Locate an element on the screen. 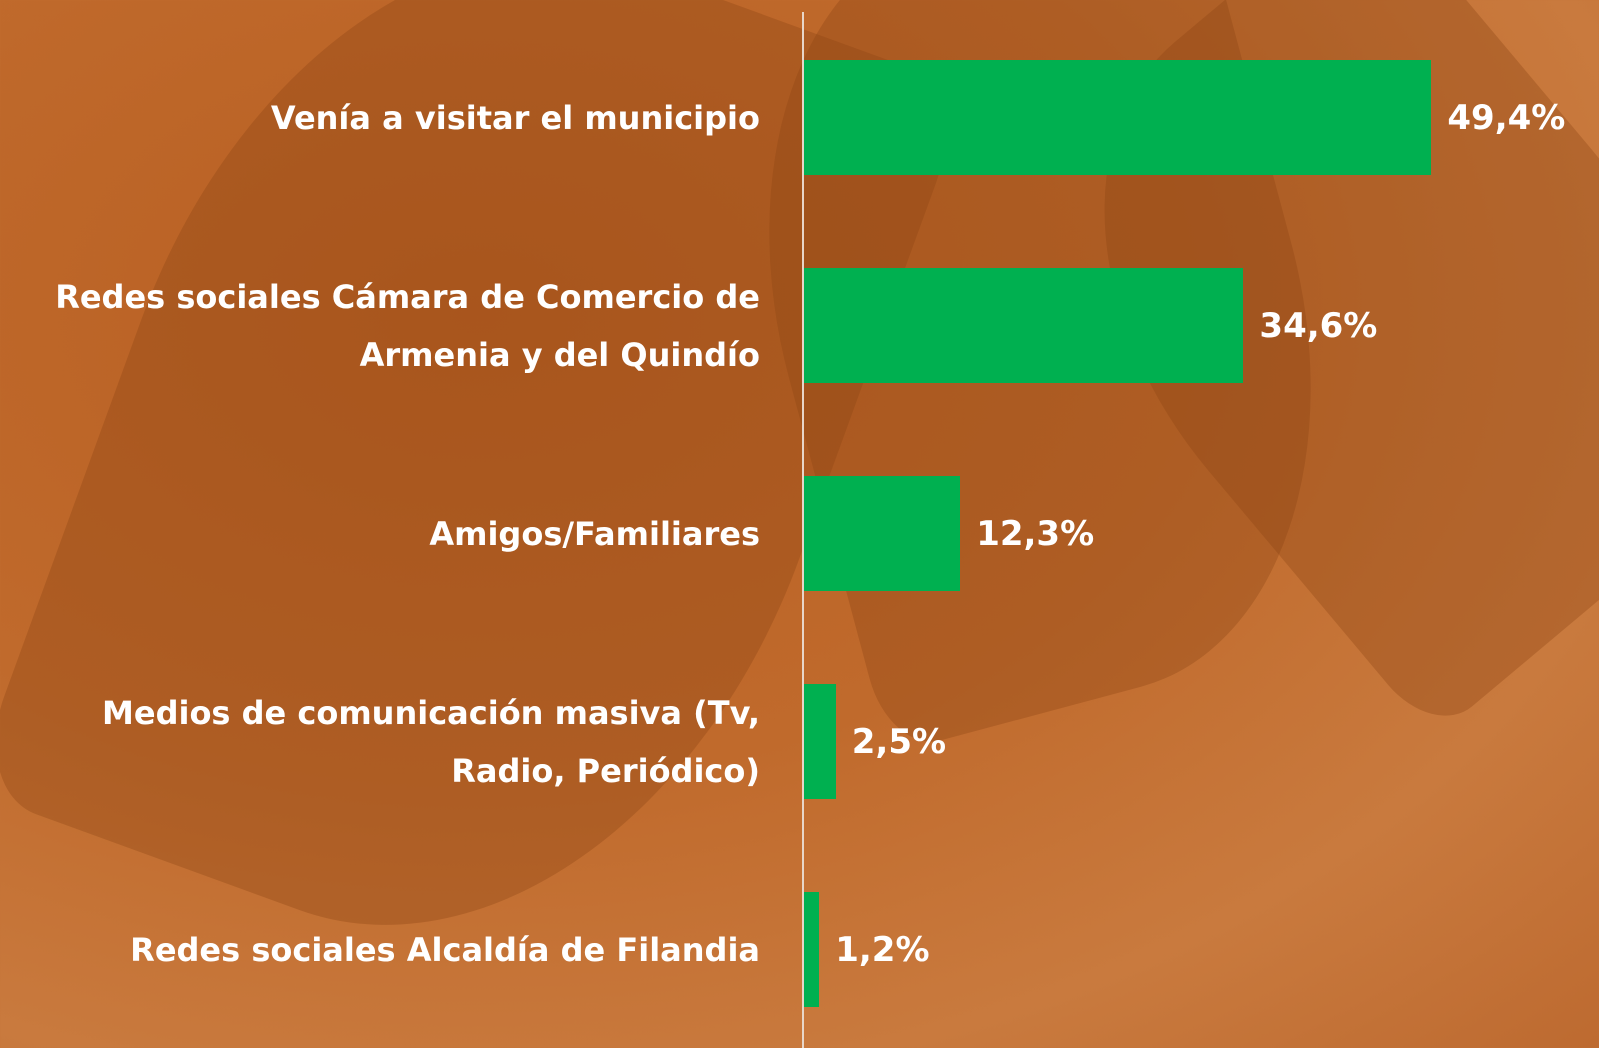 Image resolution: width=1599 pixels, height=1048 pixels. category-label: Amigos/Familiares is located at coordinates (594, 533).